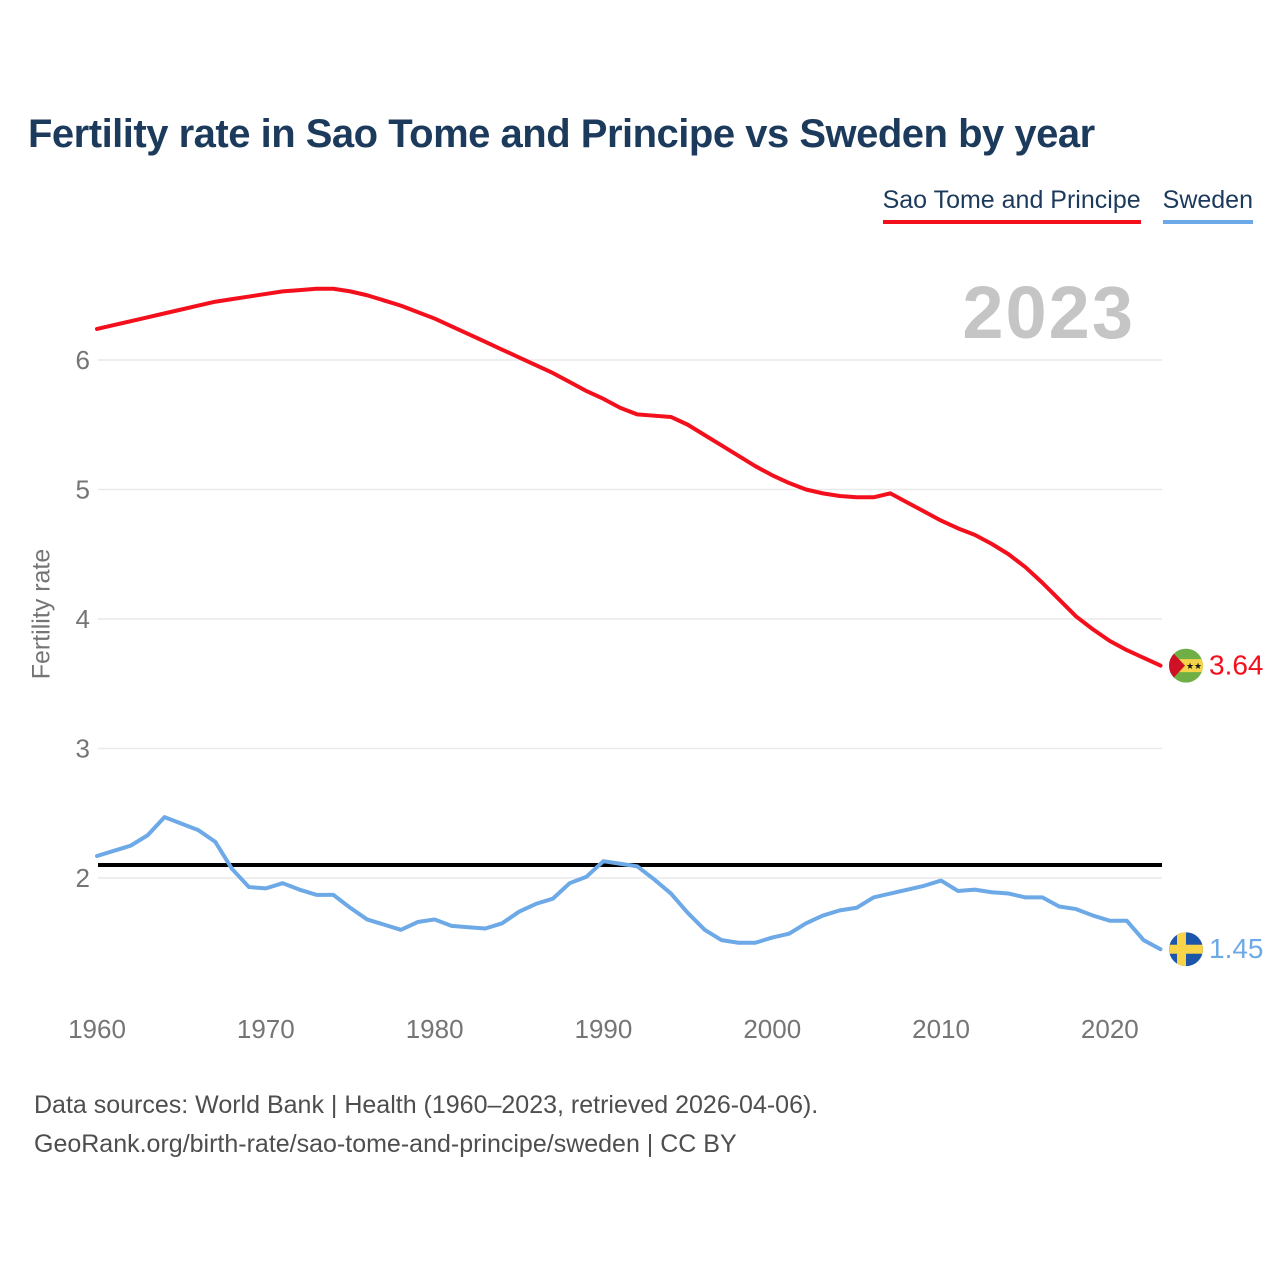  Describe the element at coordinates (1177, 665) in the screenshot. I see `flag-triangle` at that location.